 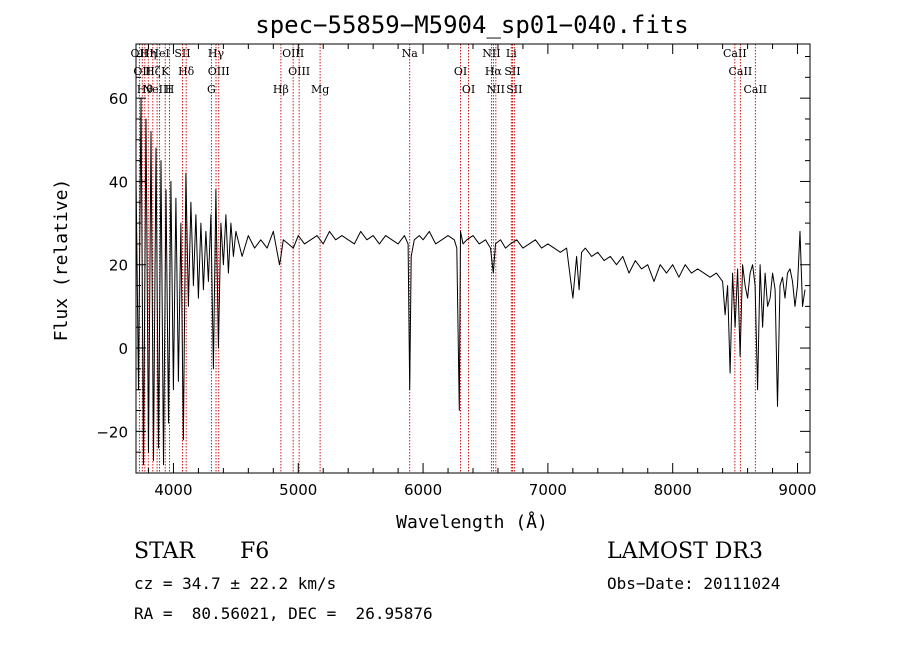 I want to click on line-marker-label: Hθ, so click(x=145, y=89).